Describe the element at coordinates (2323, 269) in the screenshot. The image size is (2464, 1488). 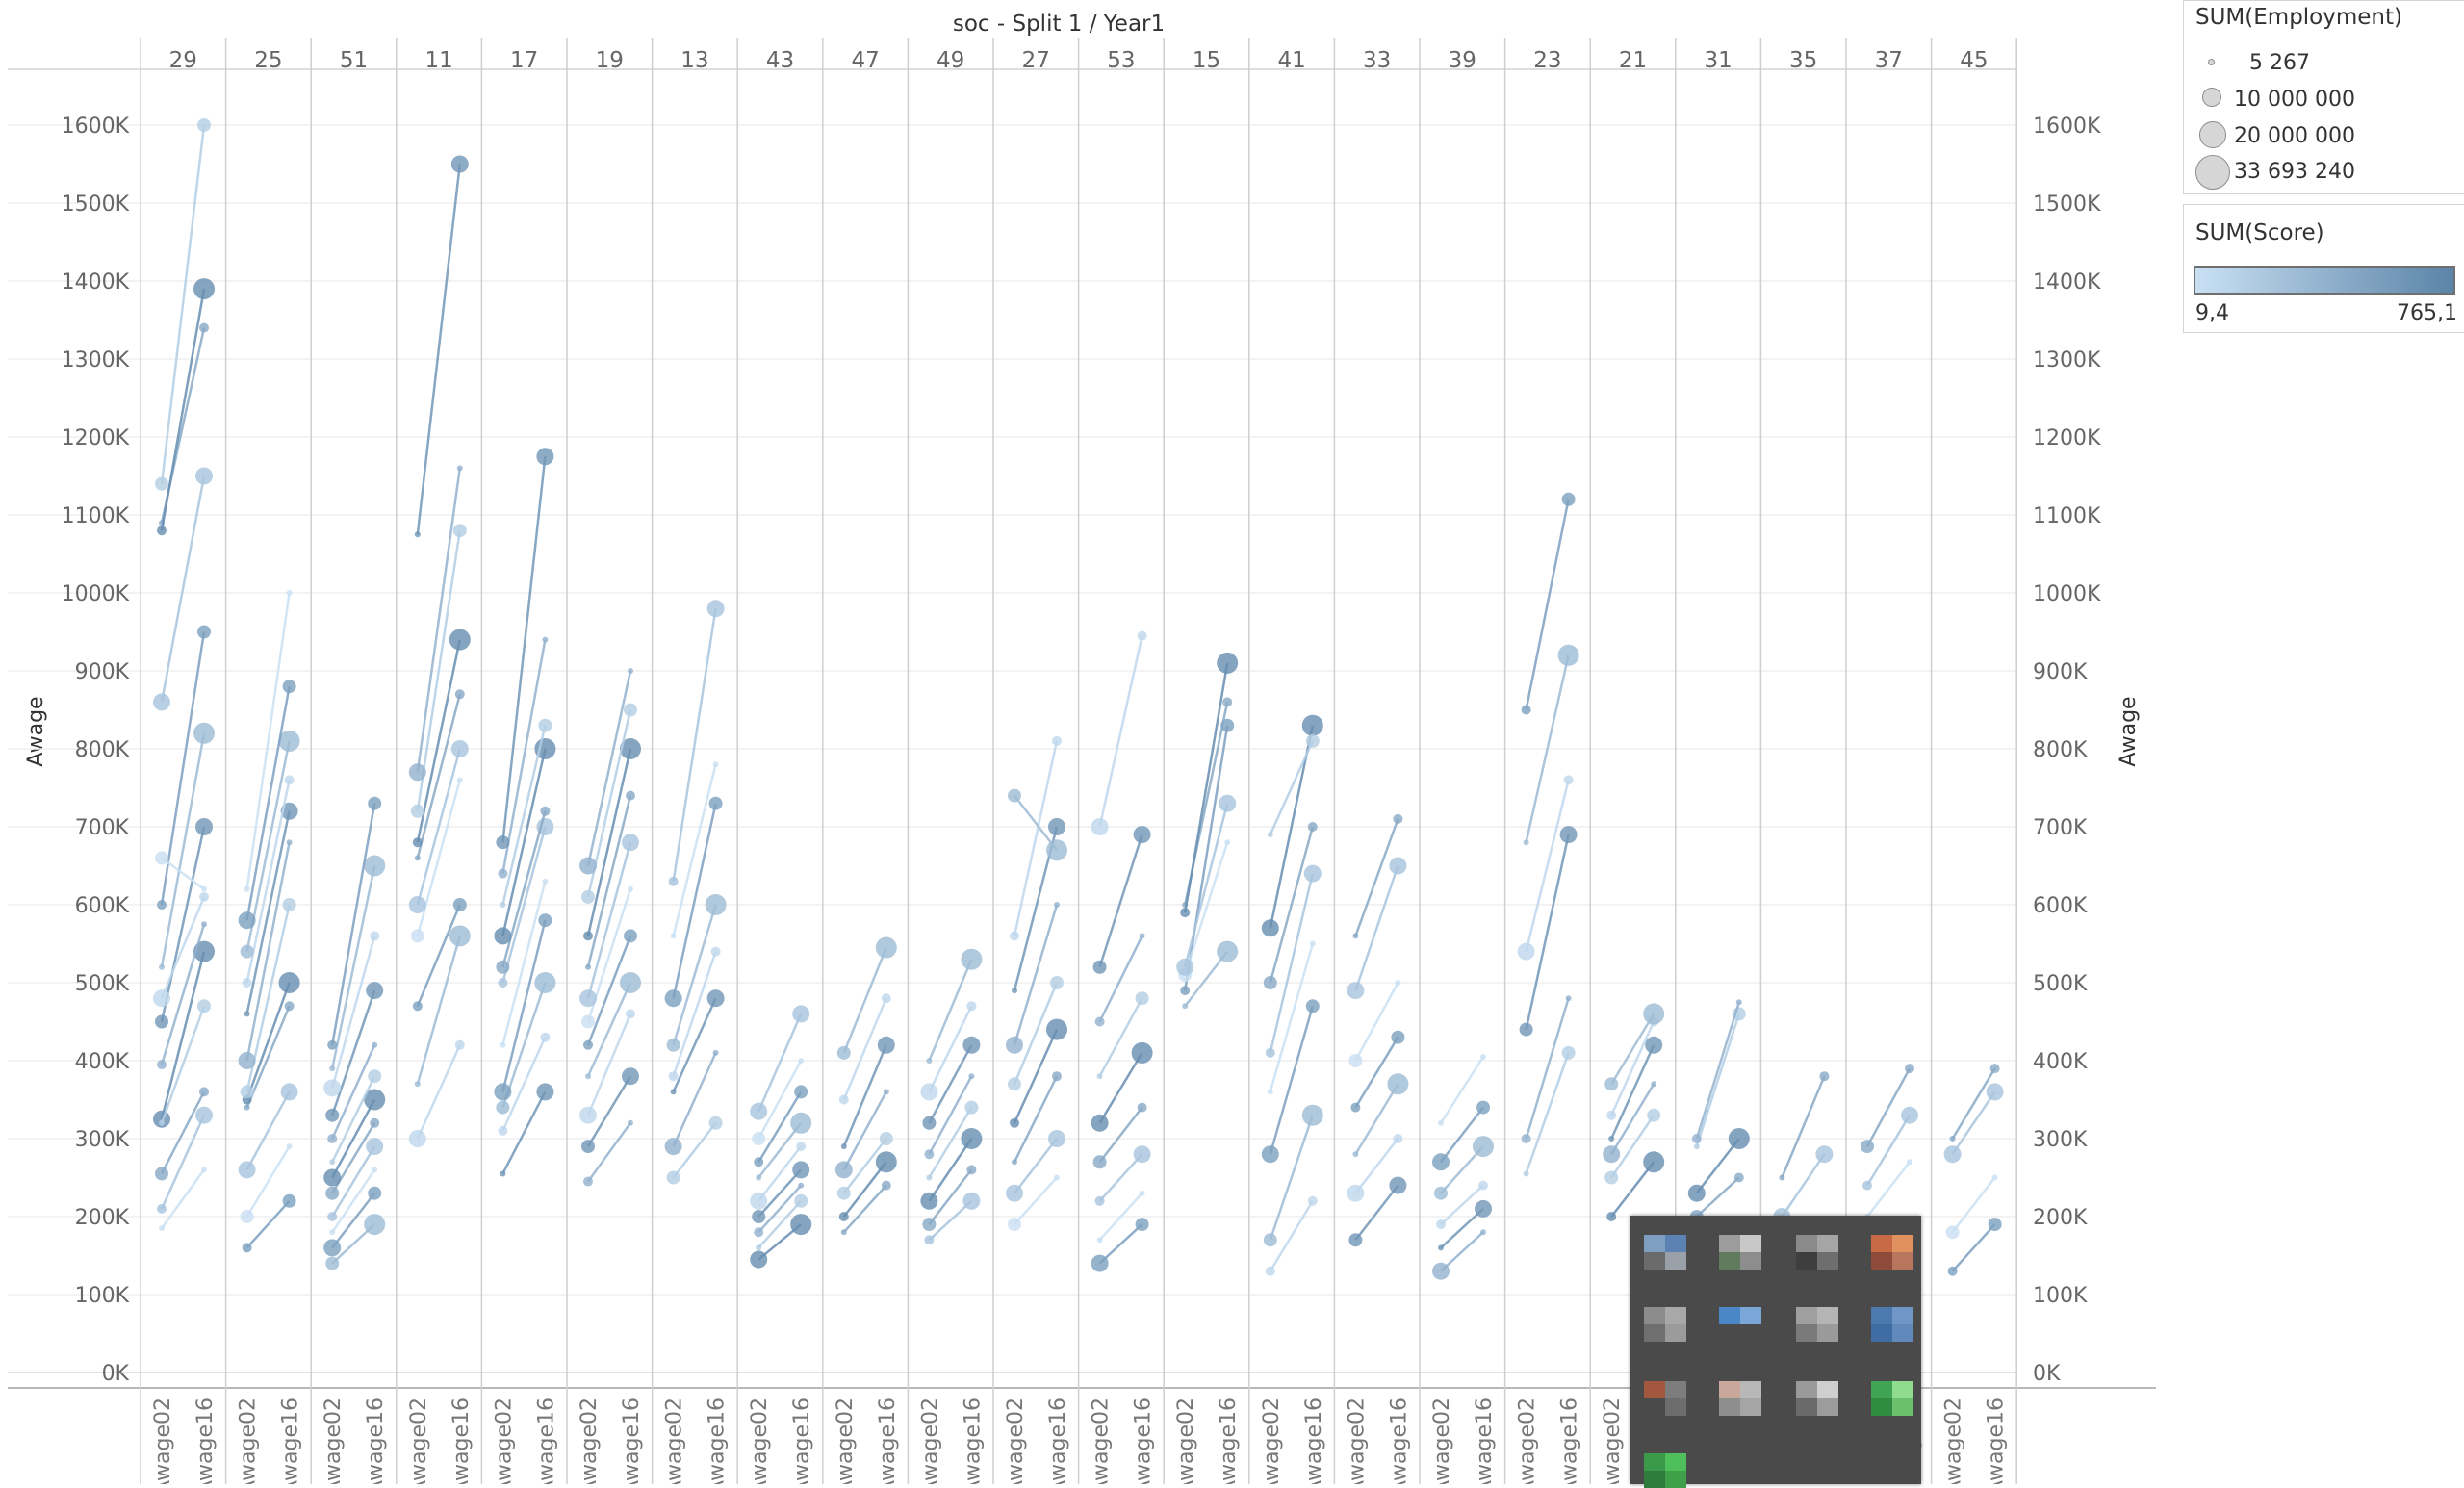
I see `color-legend: SUM(Score) 9,4 765,1` at that location.